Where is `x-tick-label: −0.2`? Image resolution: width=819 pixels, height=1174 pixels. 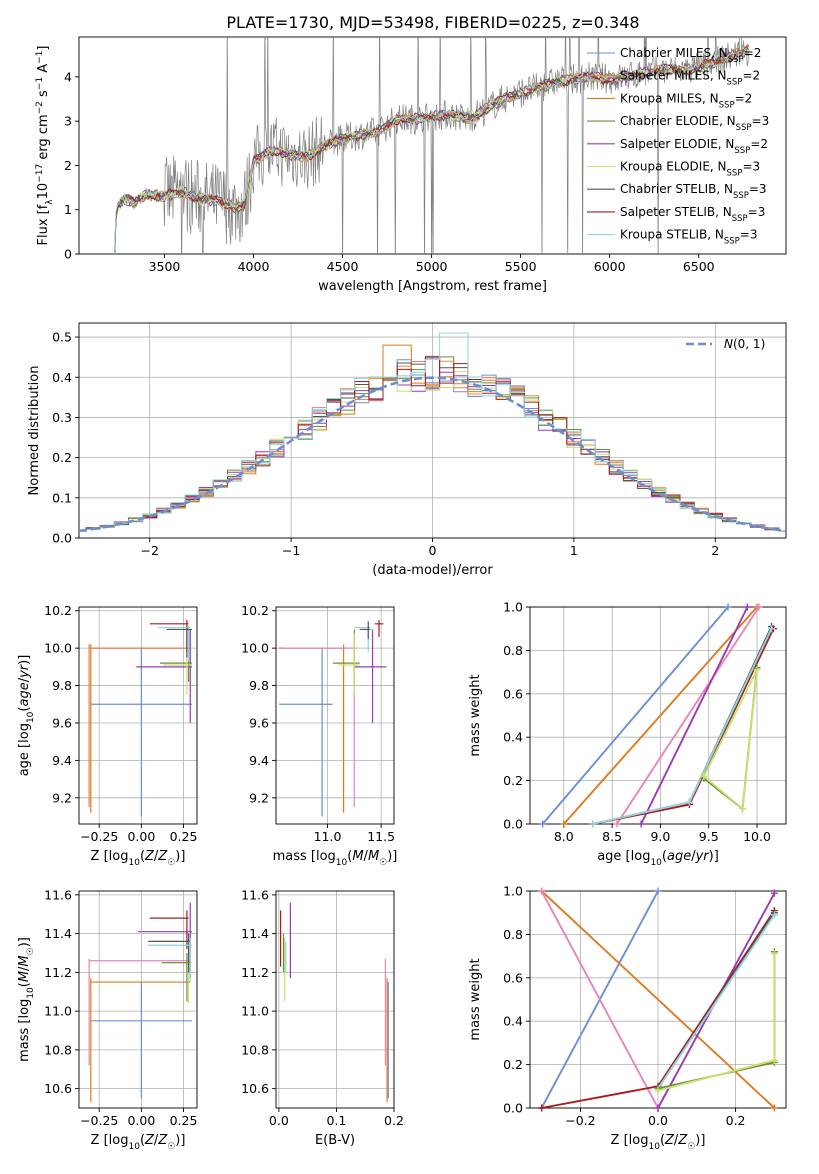
x-tick-label: −0.2 is located at coordinates (580, 1120).